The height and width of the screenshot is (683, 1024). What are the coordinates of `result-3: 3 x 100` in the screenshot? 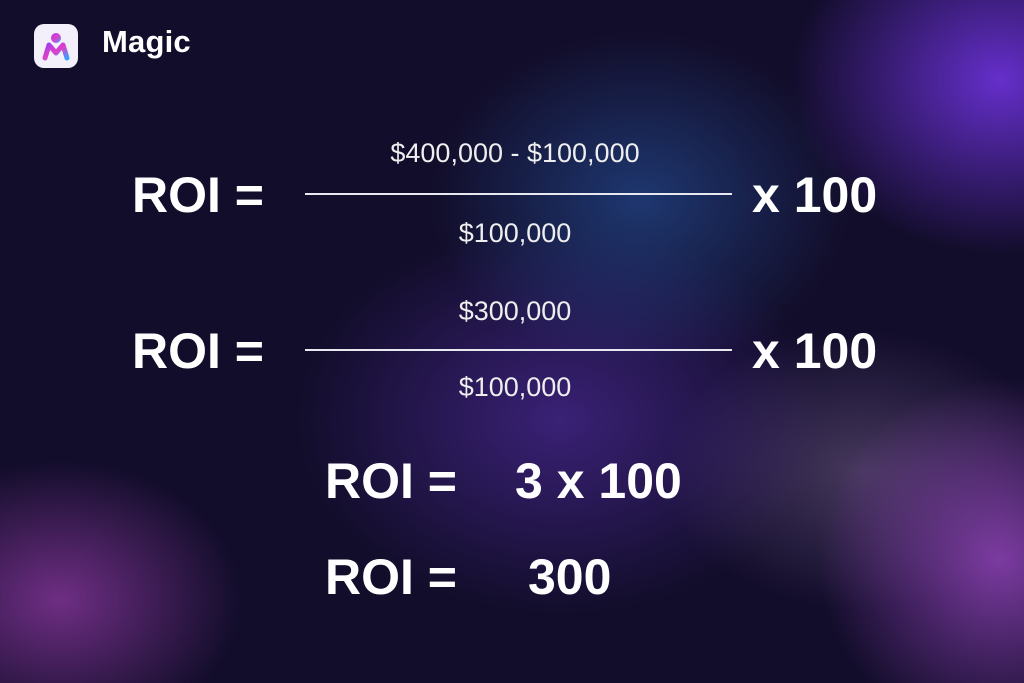 It's located at (598, 481).